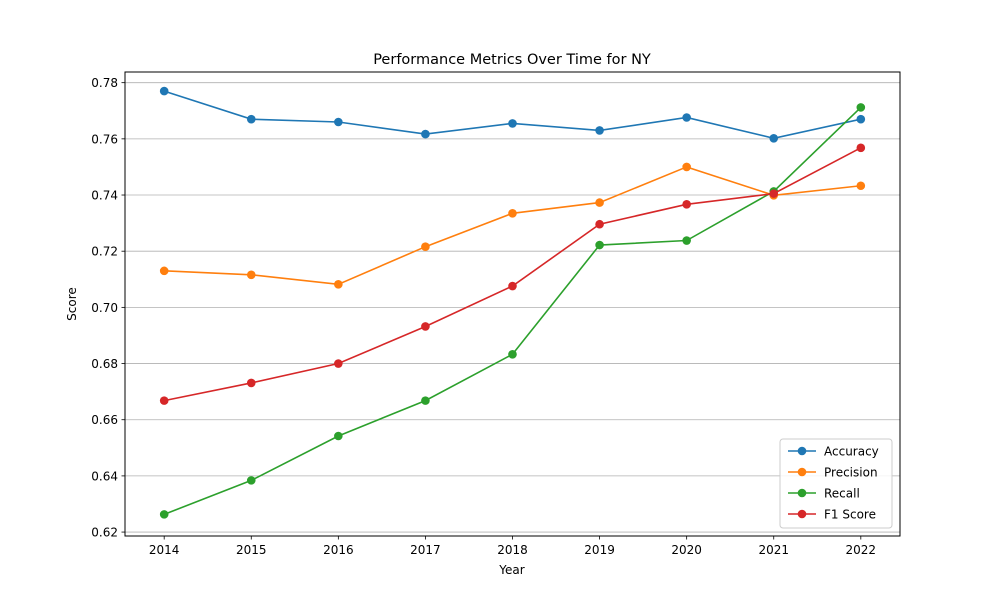  I want to click on y-axis-ticks: 0.62 0.64 0.66 0.68 0.70 0.72 0.74 0.76 0.78, so click(108, 308).